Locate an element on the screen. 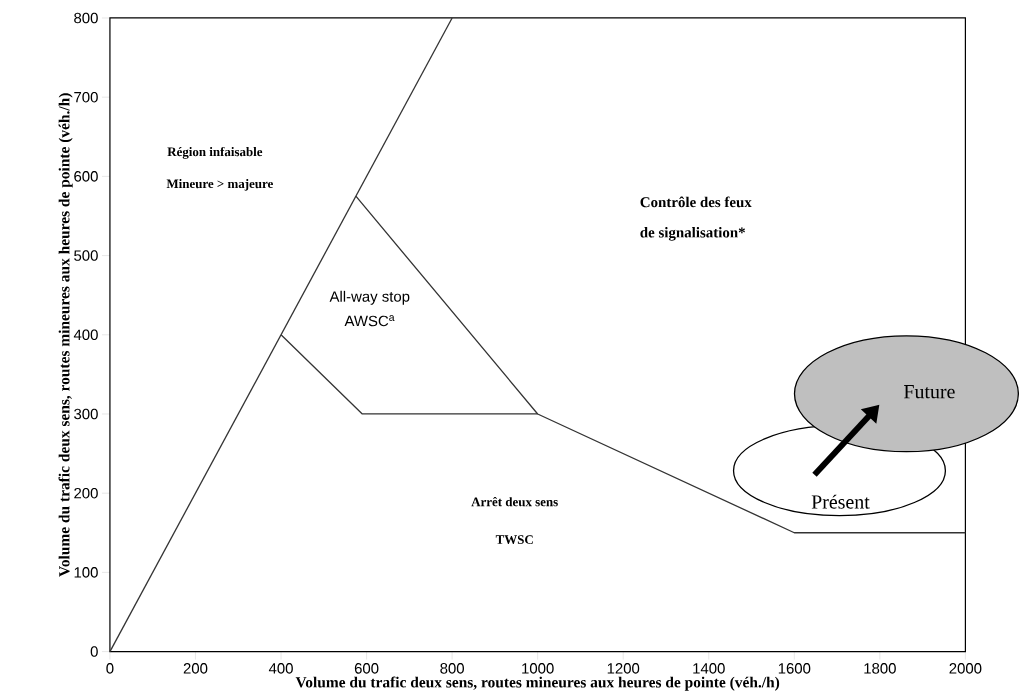 Image resolution: width=1019 pixels, height=694 pixels. y-tick-label: 100 is located at coordinates (86, 572).